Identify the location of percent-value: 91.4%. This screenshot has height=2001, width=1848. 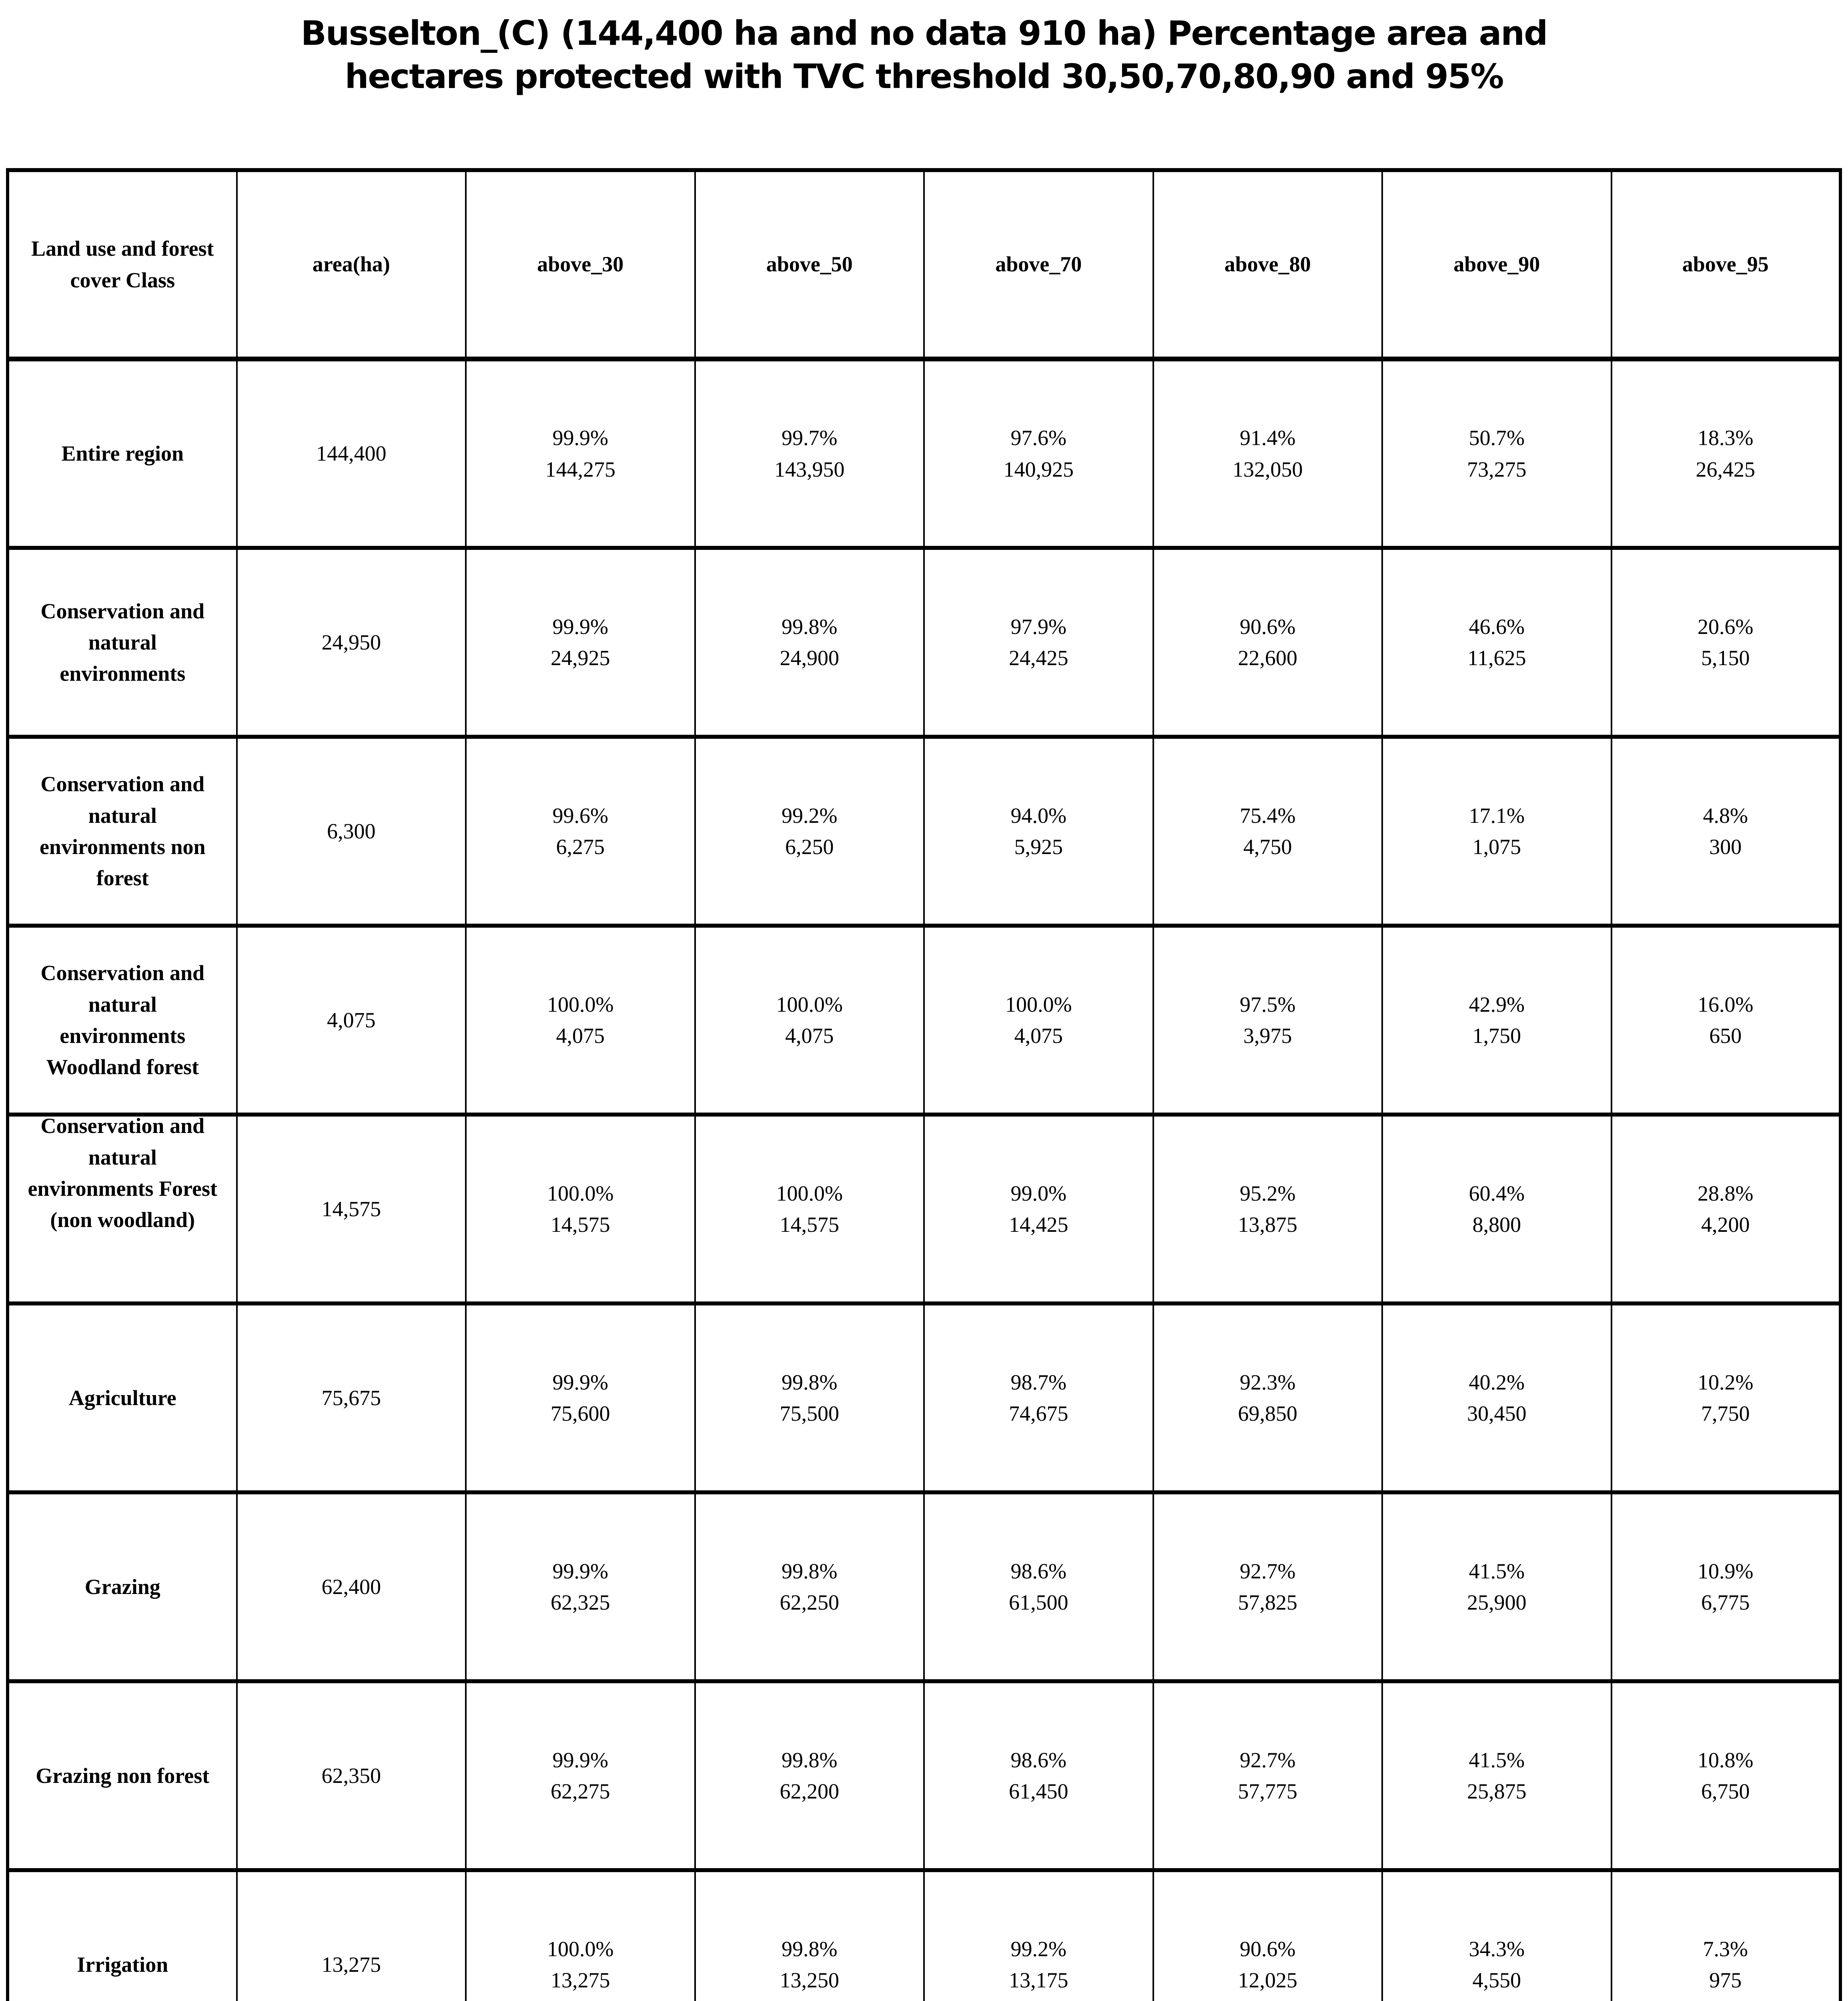
(1268, 438).